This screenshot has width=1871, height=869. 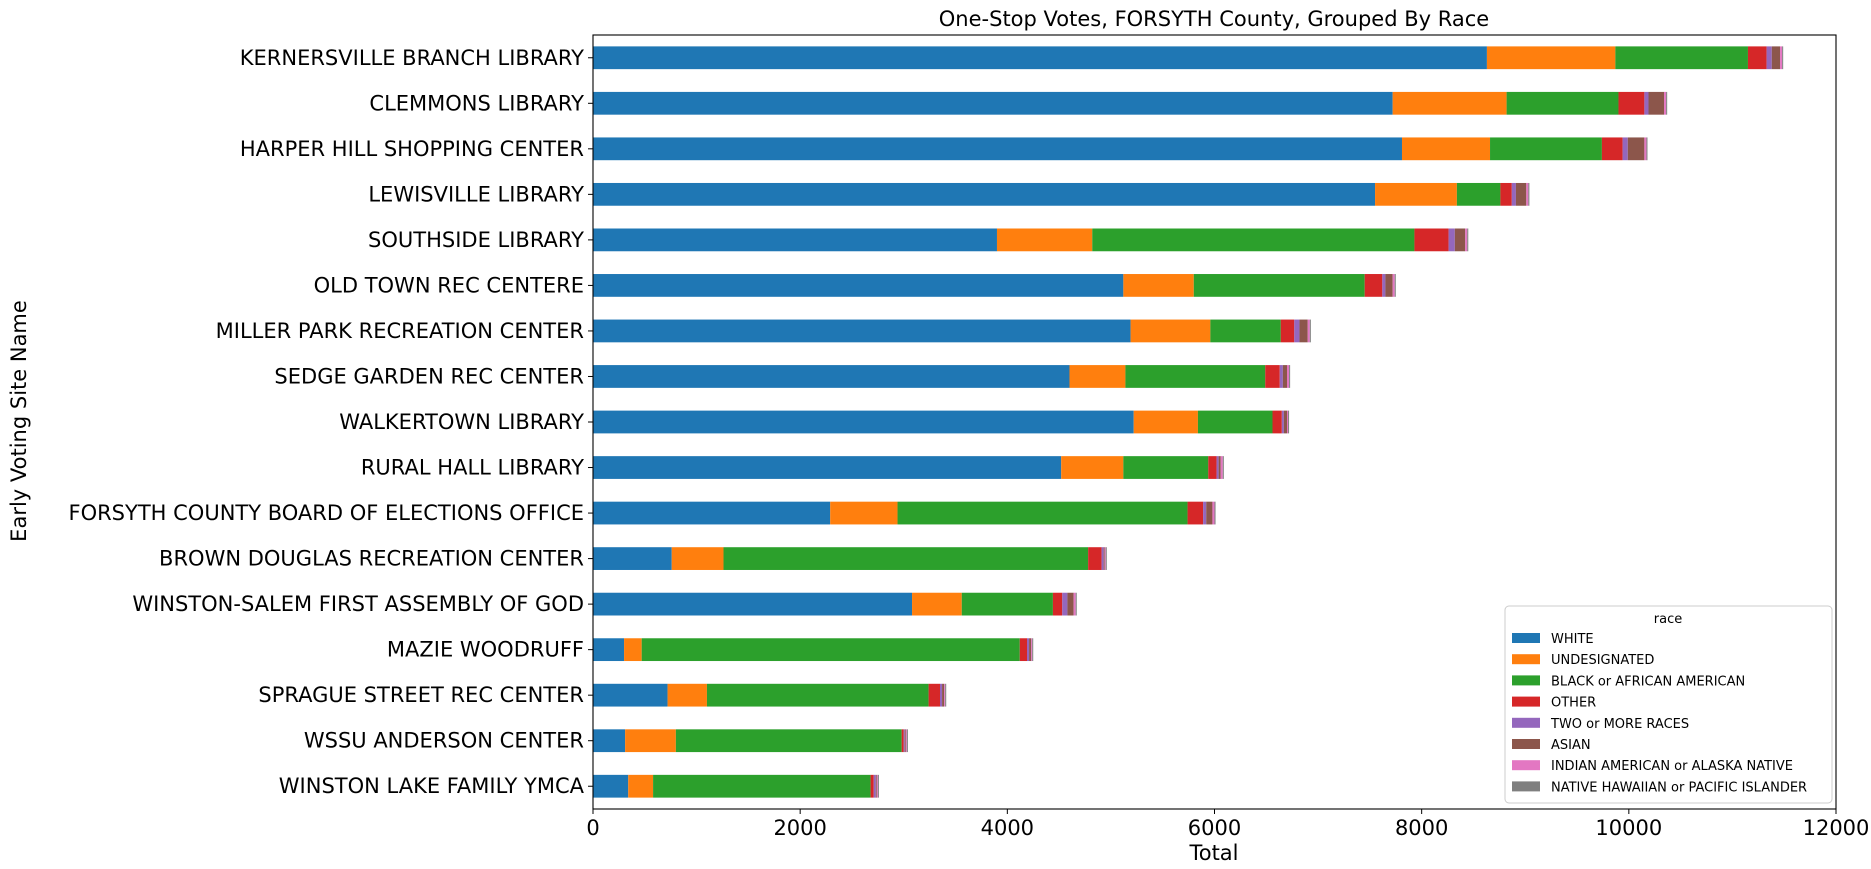 I want to click on y-tick-label: OLD TOWN REC CENTERE, so click(x=449, y=285).